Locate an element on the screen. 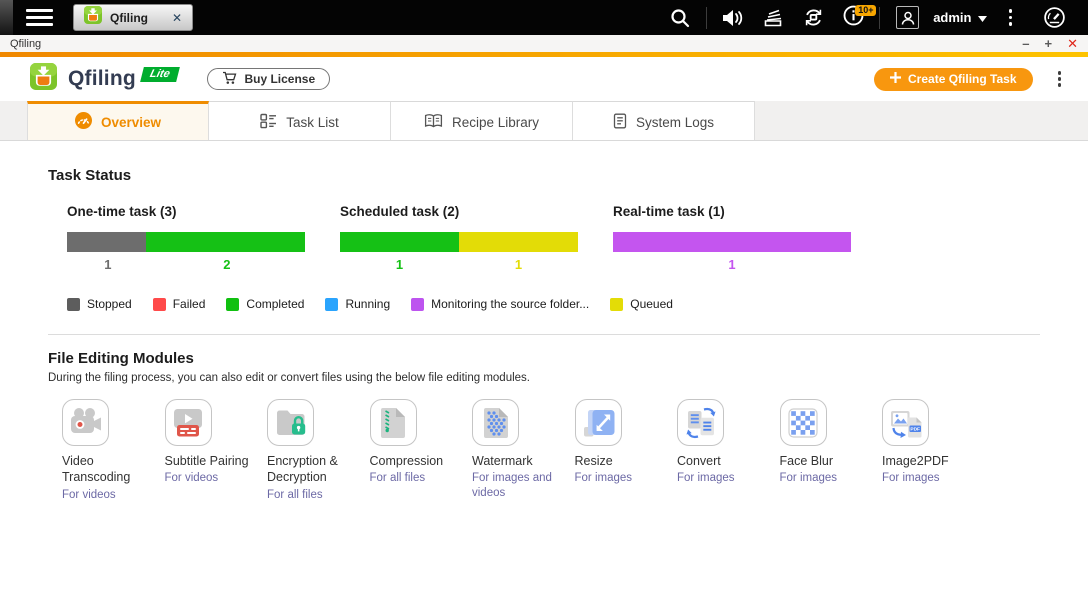 This screenshot has width=1088, height=612. tab-close-icon: ✕ is located at coordinates (177, 17).